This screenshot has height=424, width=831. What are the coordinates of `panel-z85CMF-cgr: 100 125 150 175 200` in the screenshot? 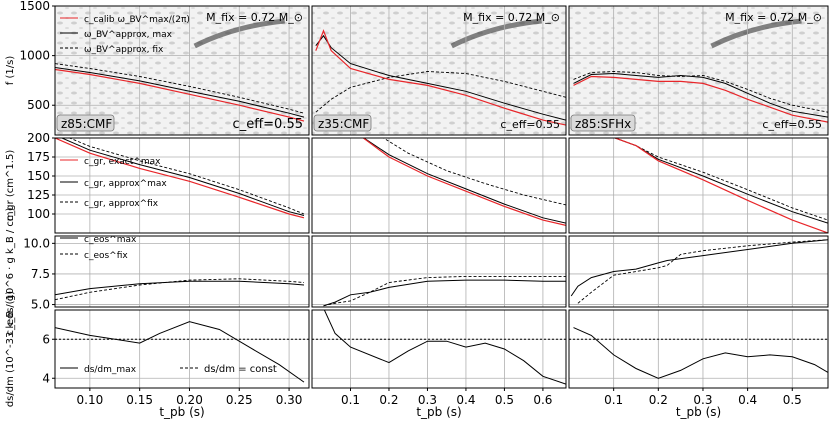 It's located at (168, 182).